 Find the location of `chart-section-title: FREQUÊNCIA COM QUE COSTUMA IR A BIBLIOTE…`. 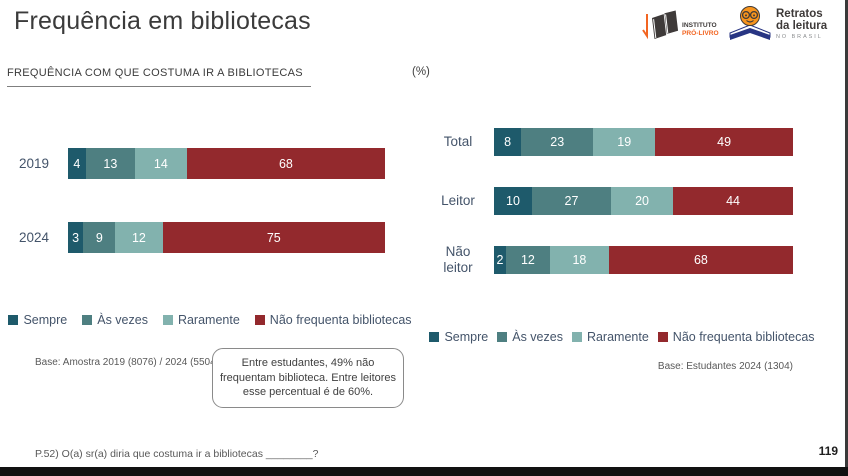

chart-section-title: FREQUÊNCIA COM QUE COSTUMA IR A BIBLIOTE… is located at coordinates (159, 77).